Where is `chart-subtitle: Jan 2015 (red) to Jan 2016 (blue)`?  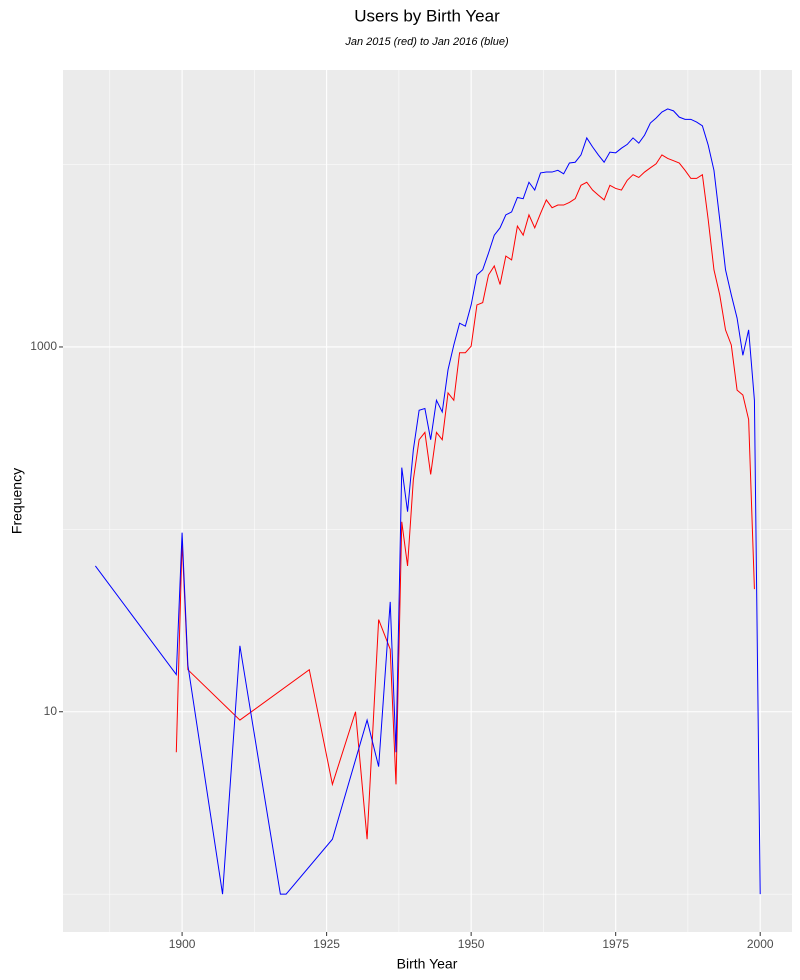
chart-subtitle: Jan 2015 (red) to Jan 2016 (blue) is located at coordinates (426, 42).